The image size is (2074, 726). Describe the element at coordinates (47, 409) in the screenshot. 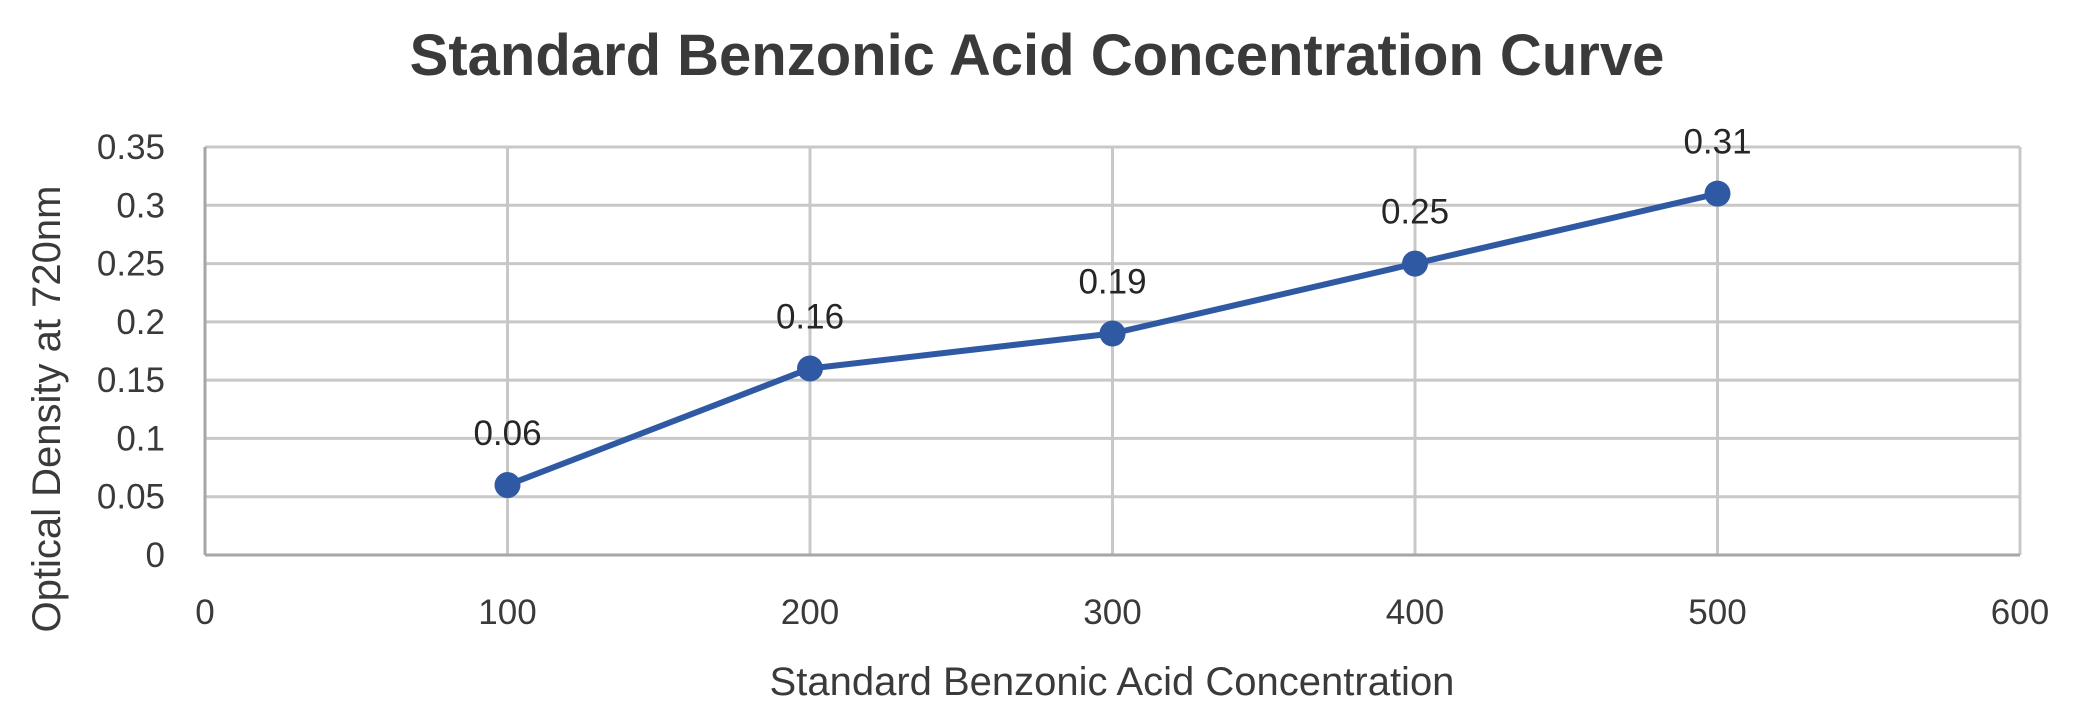

I see `y-axis-label: Optical Density at 720nm` at that location.